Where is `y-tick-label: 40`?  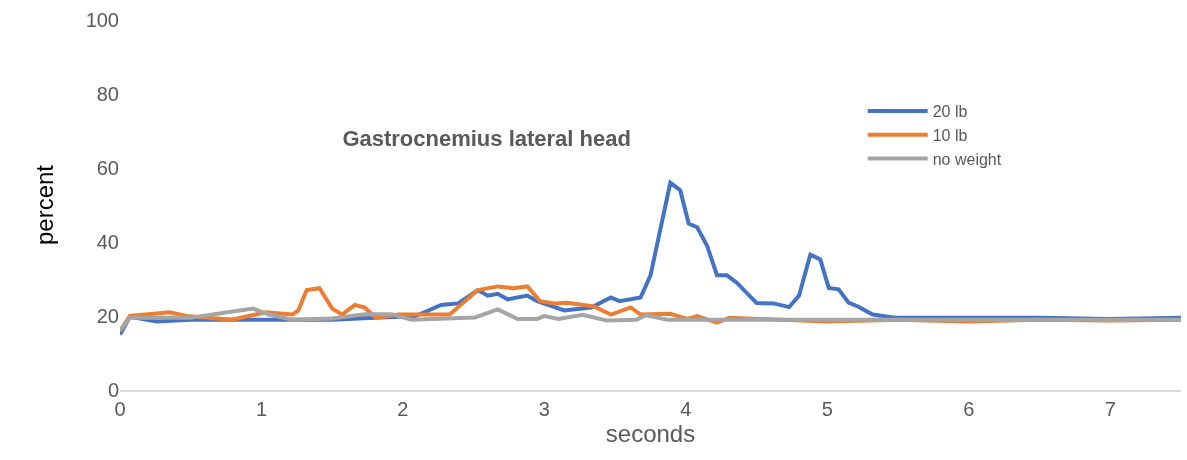 y-tick-label: 40 is located at coordinates (107, 242).